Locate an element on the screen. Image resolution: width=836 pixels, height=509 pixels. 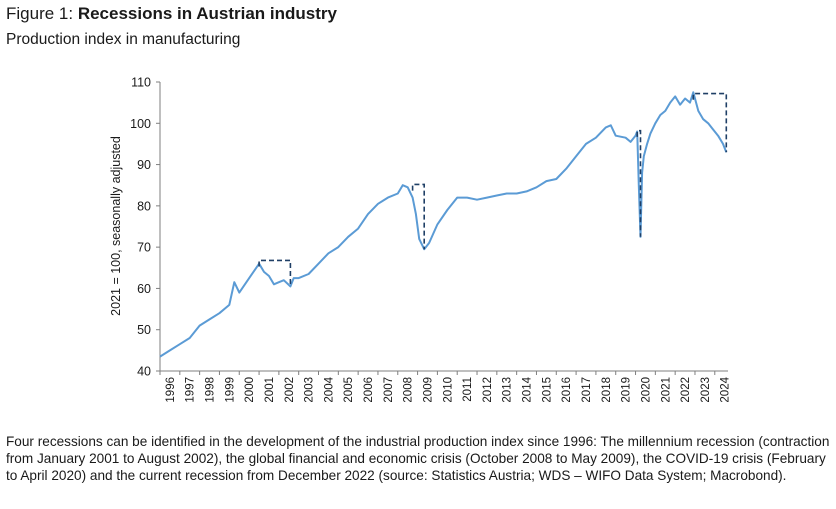
x-tick-label: 2019 is located at coordinates (627, 390).